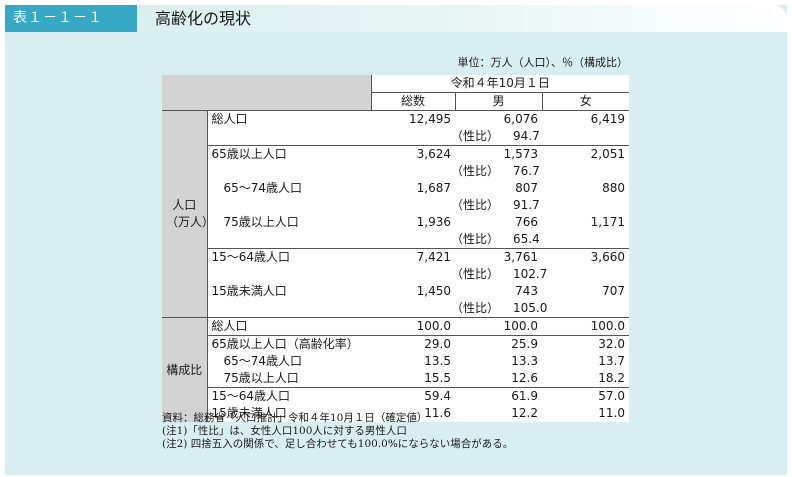 The height and width of the screenshot is (477, 792). What do you see at coordinates (586, 326) in the screenshot?
I see `female-value: 100.0` at bounding box center [586, 326].